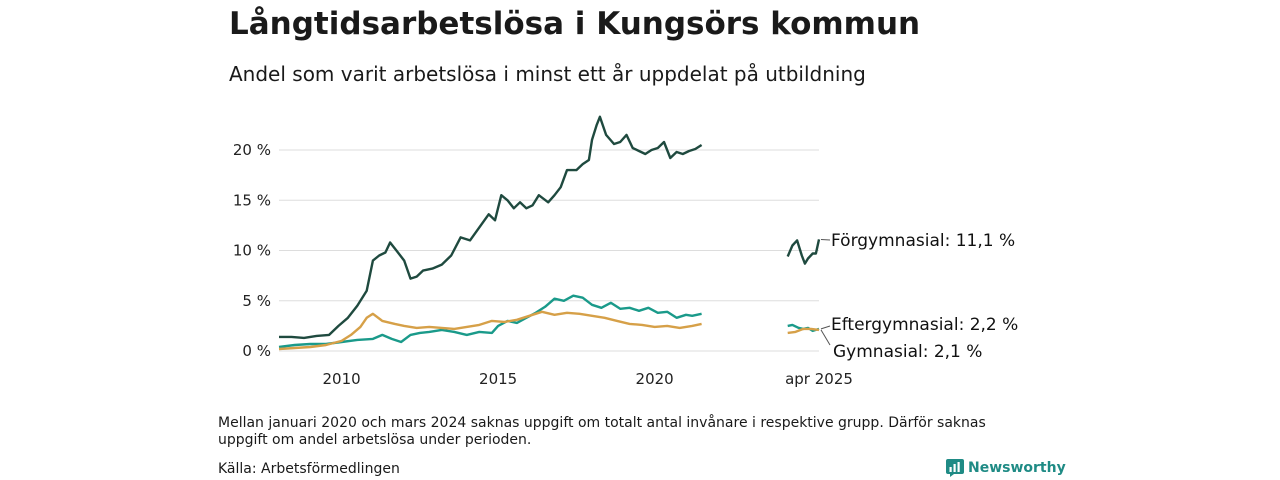  What do you see at coordinates (907, 352) in the screenshot?
I see `series-end-label-2: Gymnasial: 2,1 %` at bounding box center [907, 352].